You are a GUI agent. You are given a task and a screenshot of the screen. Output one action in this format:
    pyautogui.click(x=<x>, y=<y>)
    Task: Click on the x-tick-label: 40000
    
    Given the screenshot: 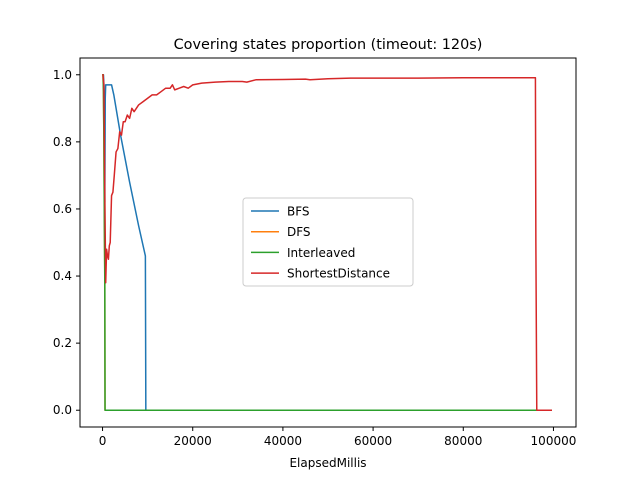 What is the action you would take?
    pyautogui.click(x=283, y=441)
    